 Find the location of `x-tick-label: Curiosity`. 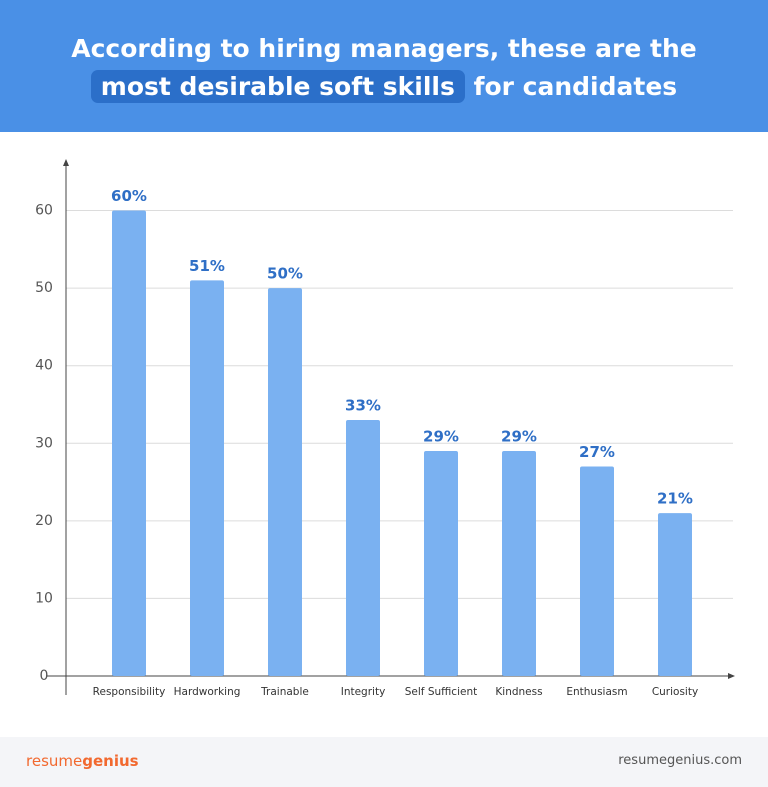

x-tick-label: Curiosity is located at coordinates (675, 692).